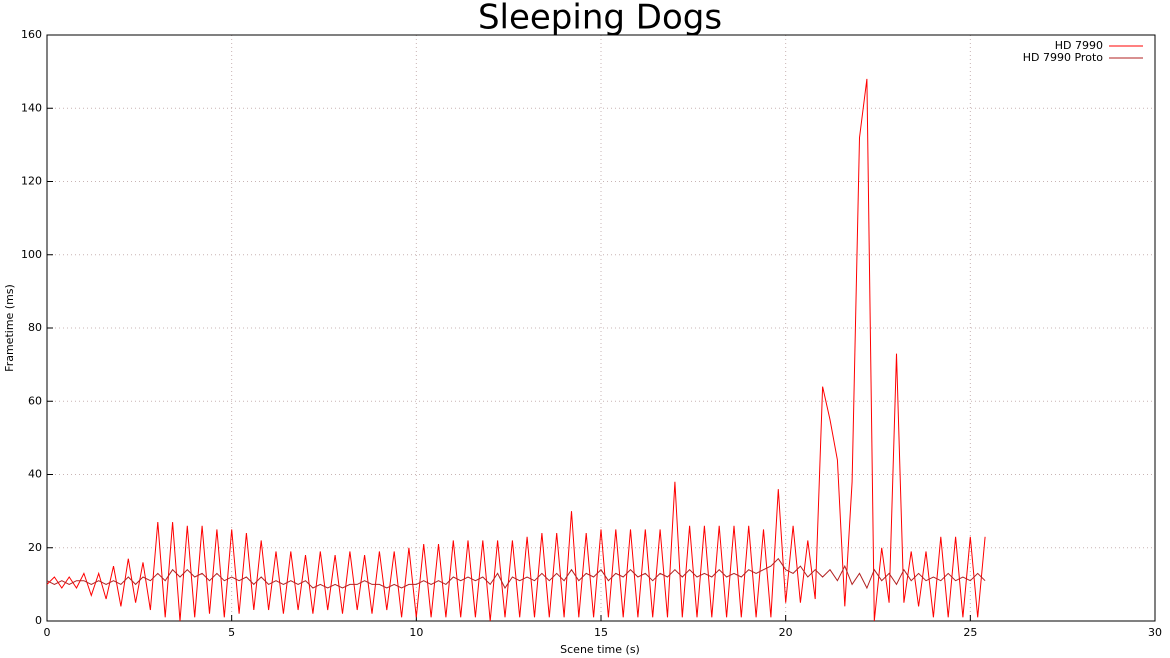 The width and height of the screenshot is (1170, 658). I want to click on y-tick-label: 120, so click(31, 181).